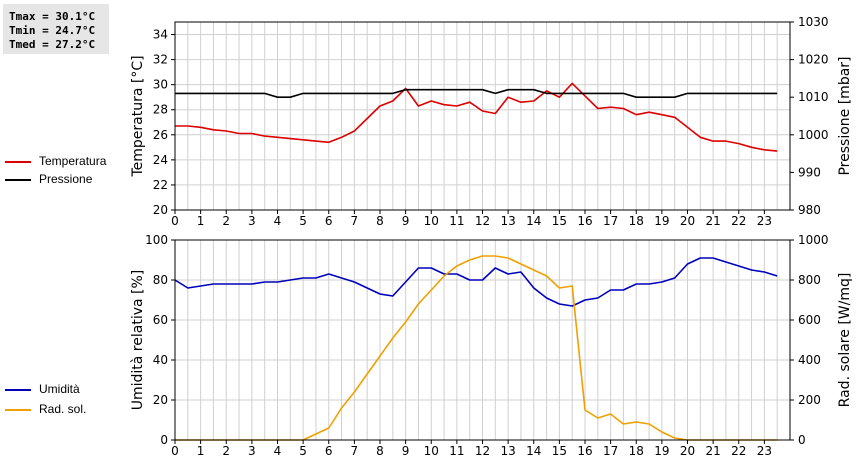 The height and width of the screenshot is (460, 860). I want to click on legend-temperatura-label: Temperatura, so click(73, 161).